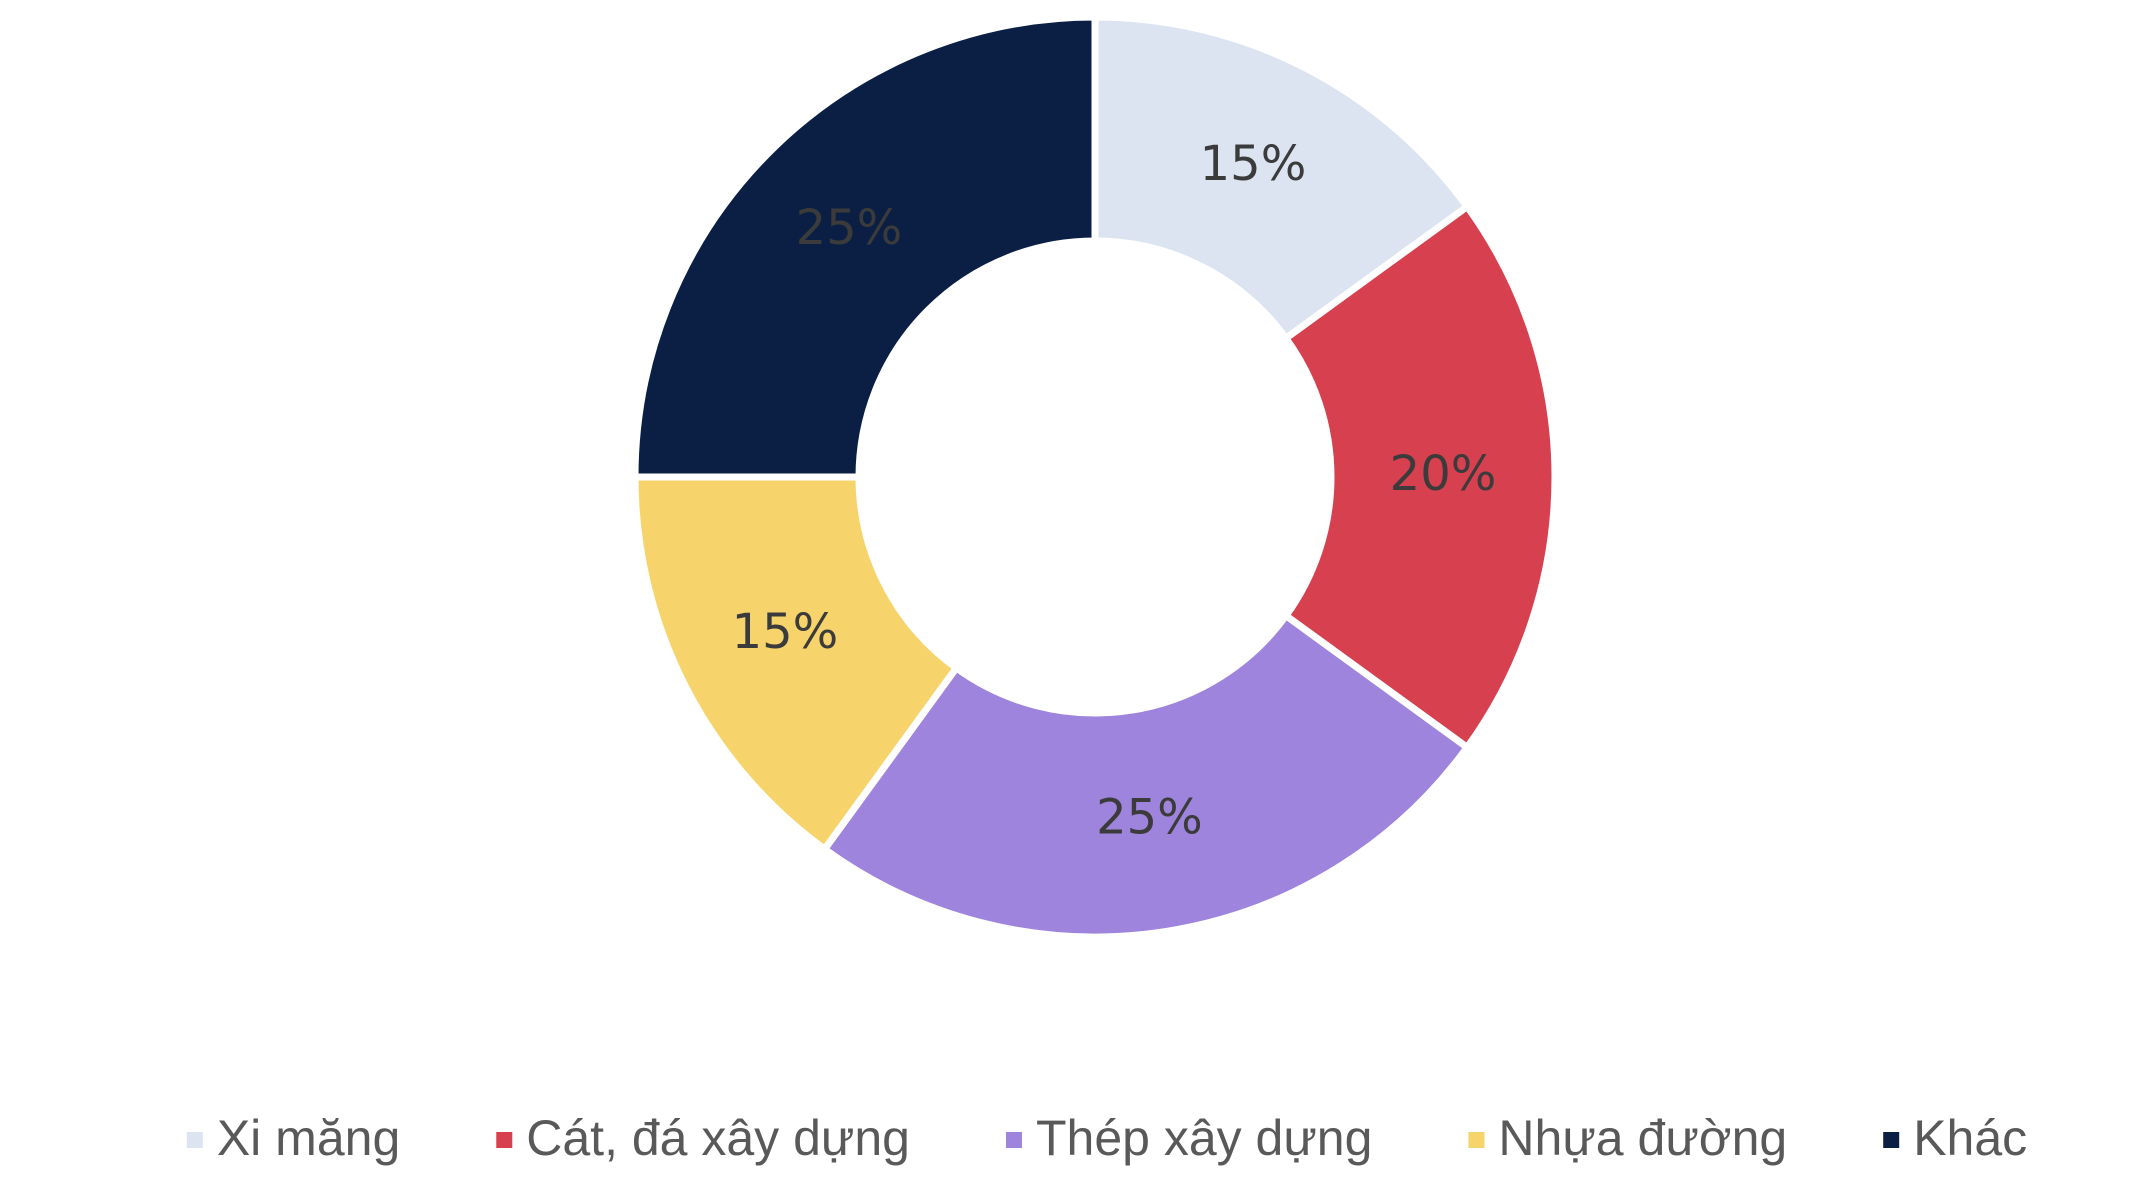 This screenshot has width=2154, height=1199. Describe the element at coordinates (1204, 1138) in the screenshot. I see `legend-label: Thép xây dựng` at that location.